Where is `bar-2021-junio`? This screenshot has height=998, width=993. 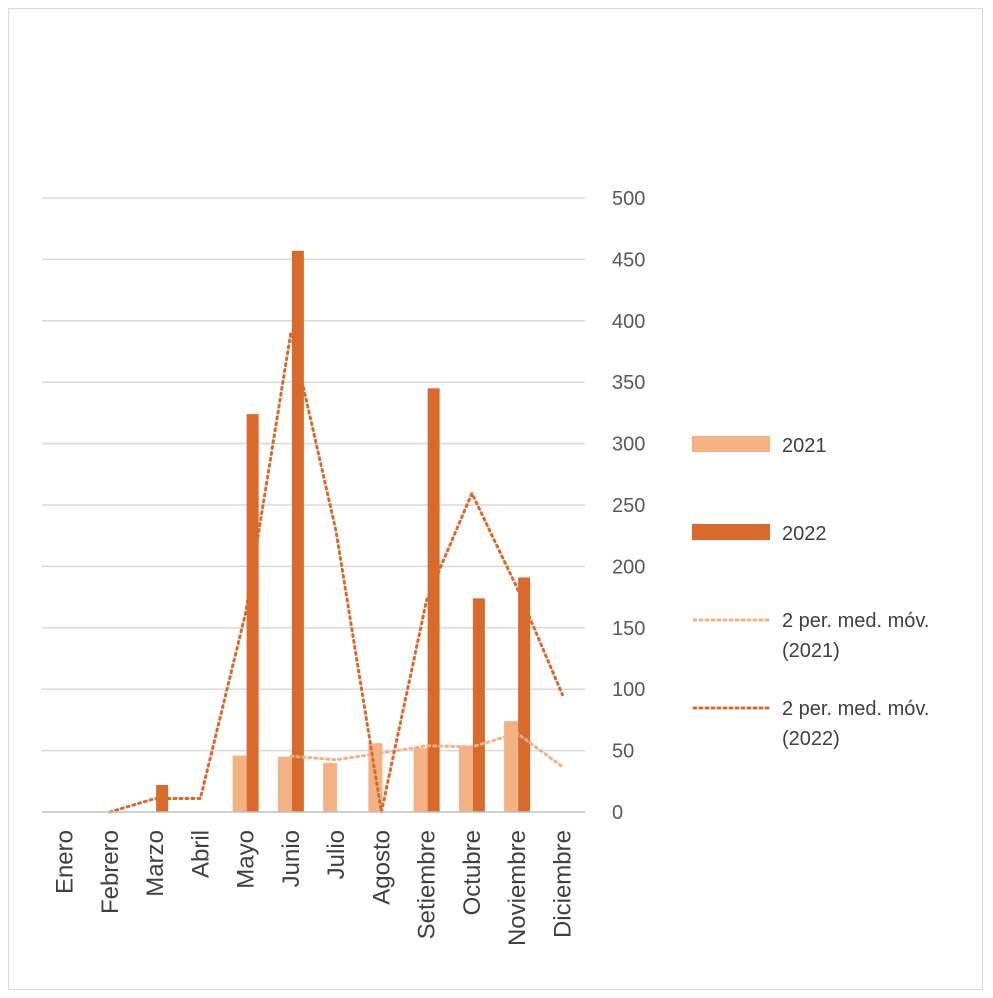 bar-2021-junio is located at coordinates (284, 784).